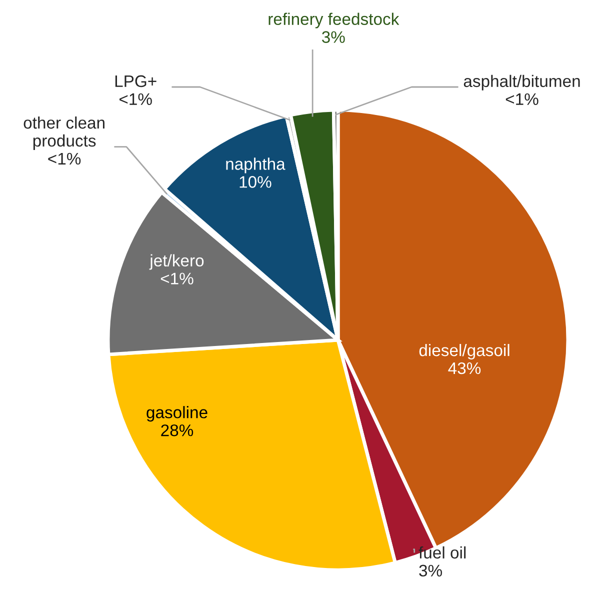  What do you see at coordinates (177, 414) in the screenshot?
I see `slice-label: gasoline` at bounding box center [177, 414].